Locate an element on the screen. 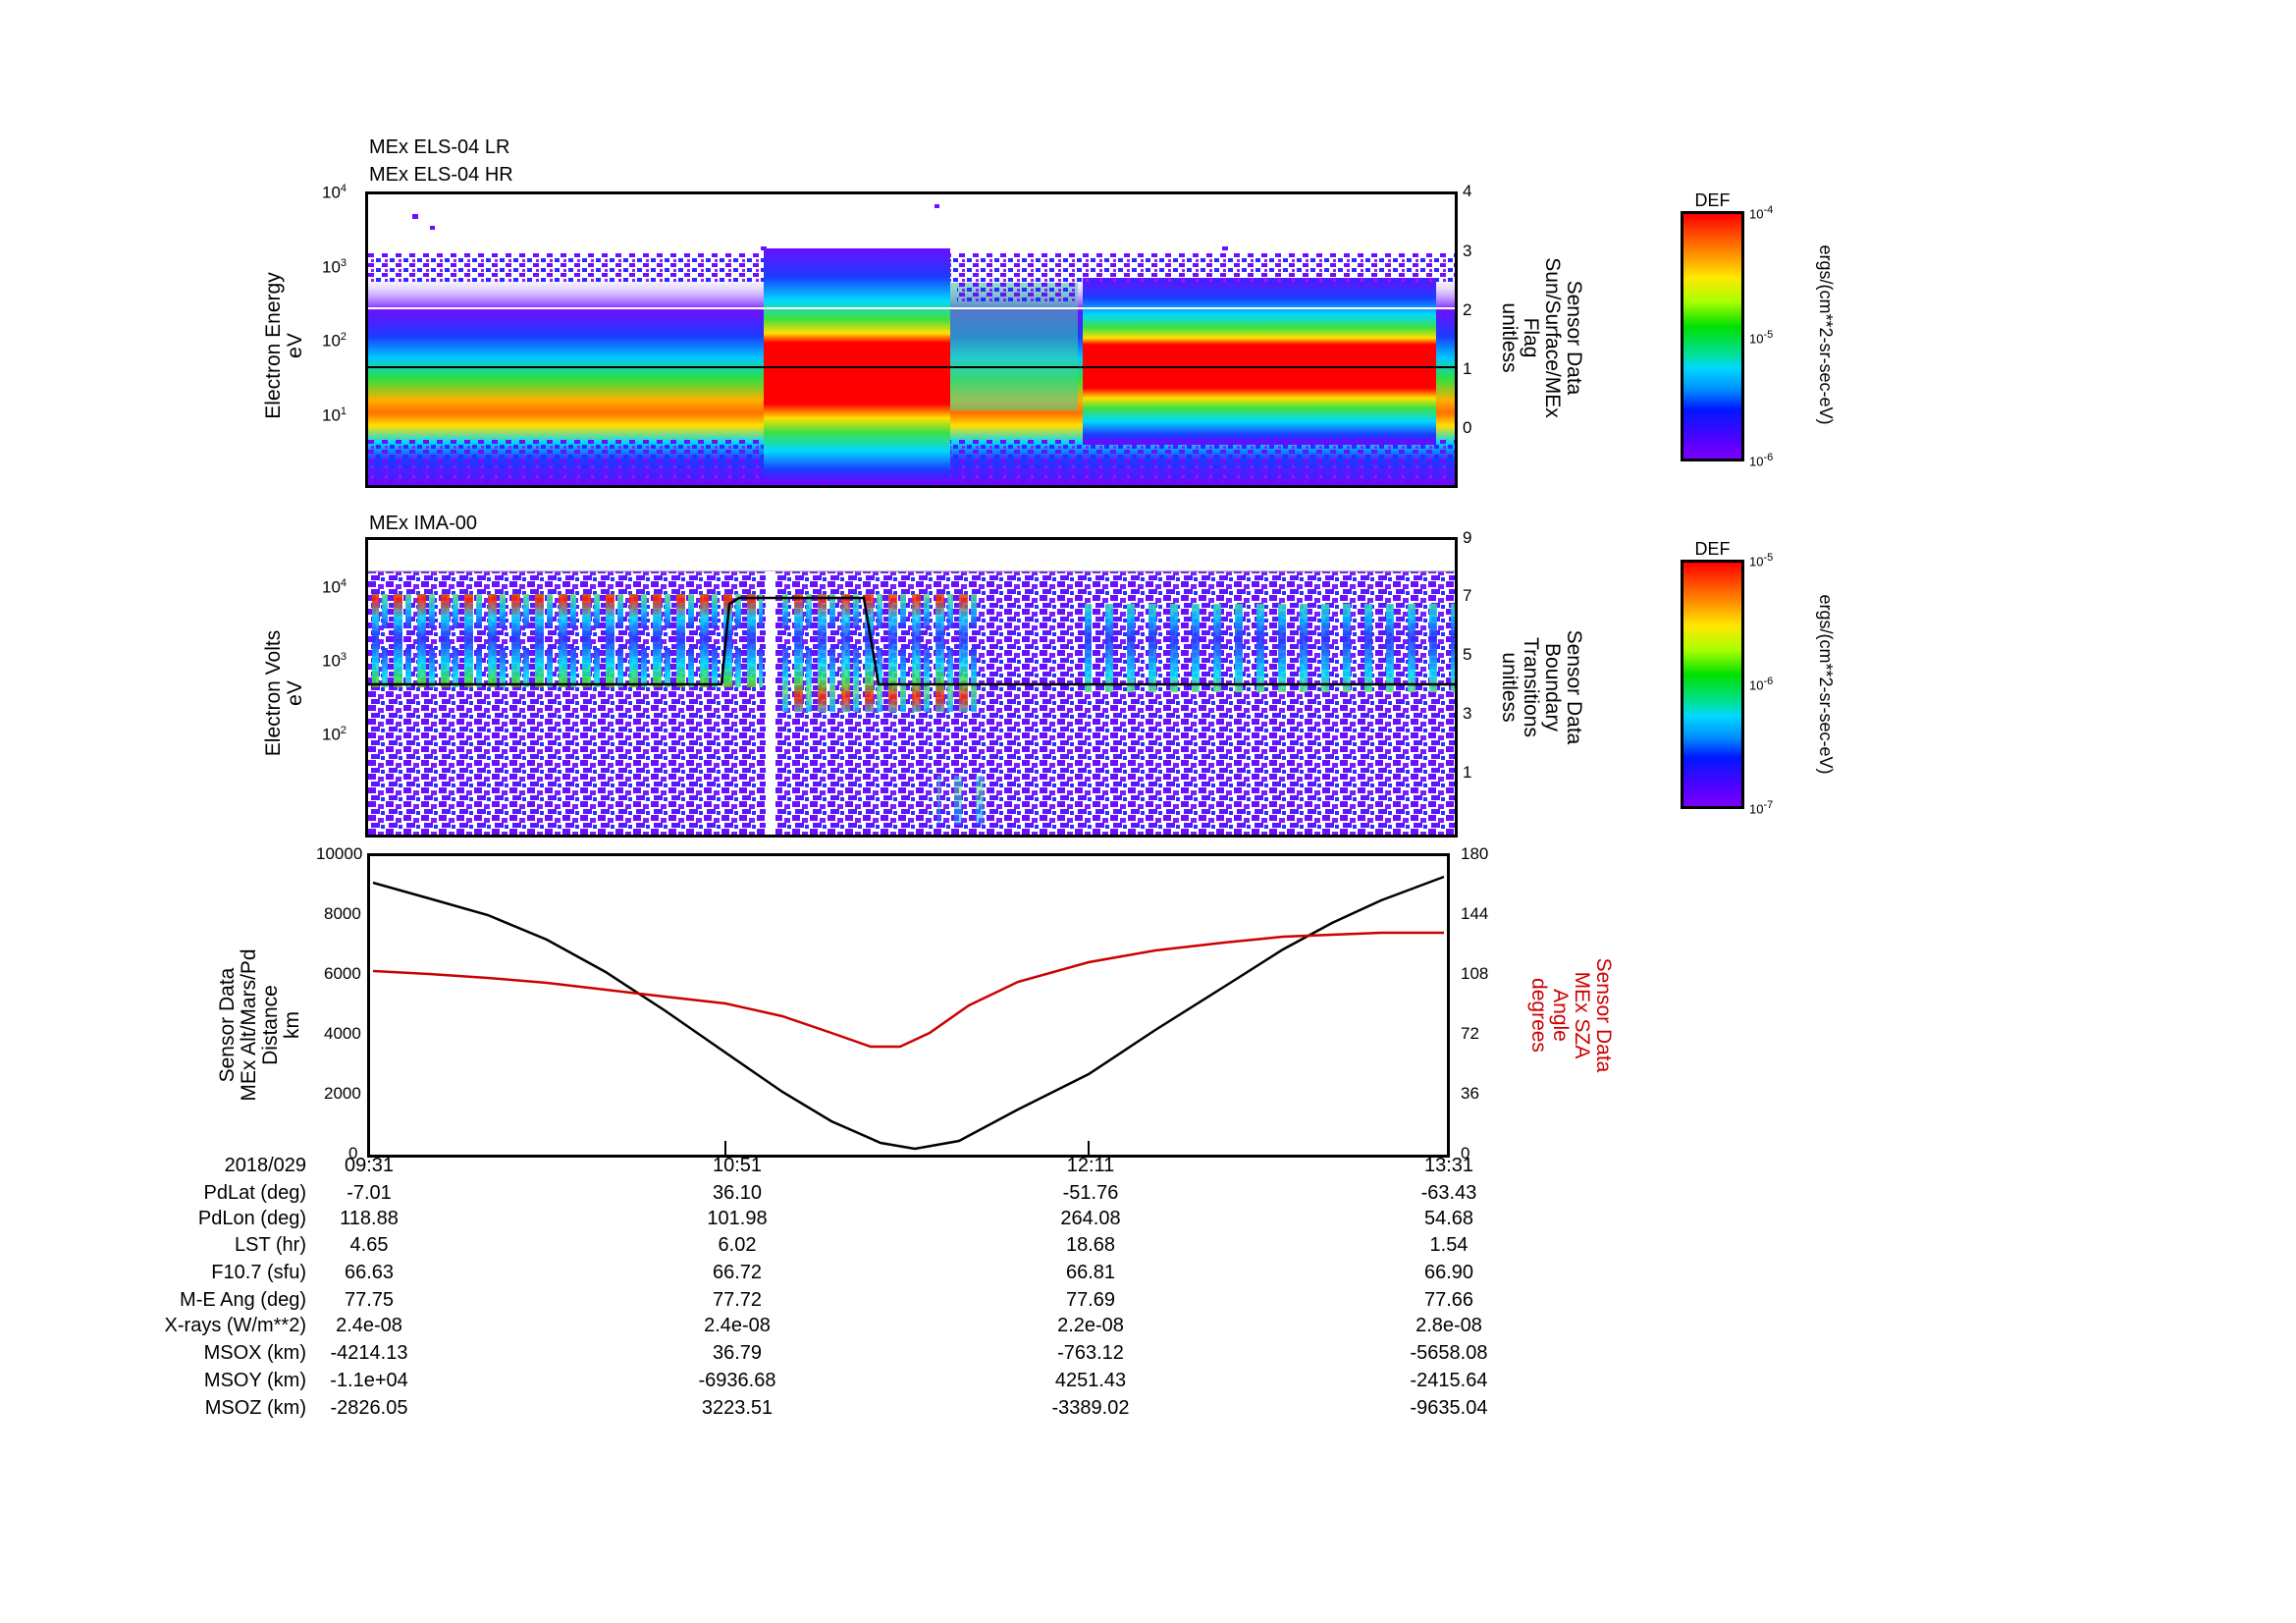 The width and height of the screenshot is (2296, 1623). orbit-ytick: 0 is located at coordinates (353, 1153).